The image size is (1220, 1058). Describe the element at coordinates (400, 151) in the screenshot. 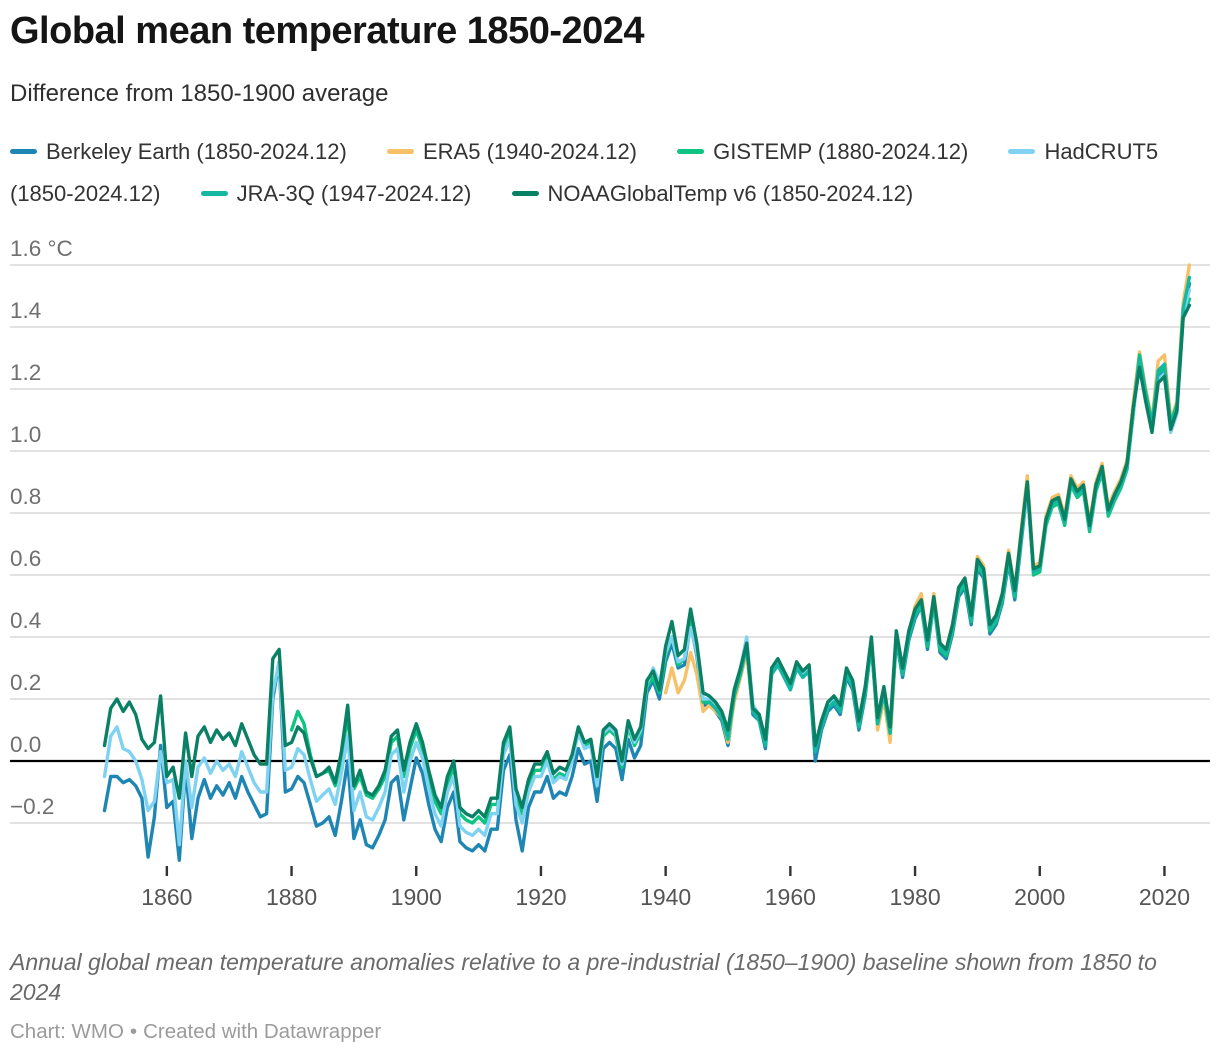

I see `era5-line-swatch-icon` at that location.